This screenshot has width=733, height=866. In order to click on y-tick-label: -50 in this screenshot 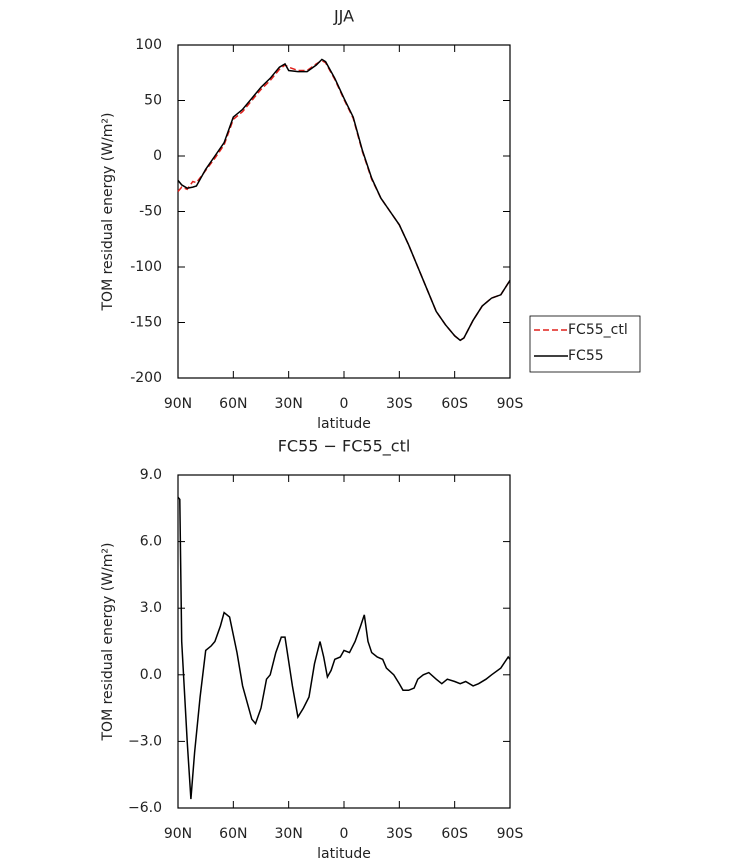, I will do `click(150, 212)`.